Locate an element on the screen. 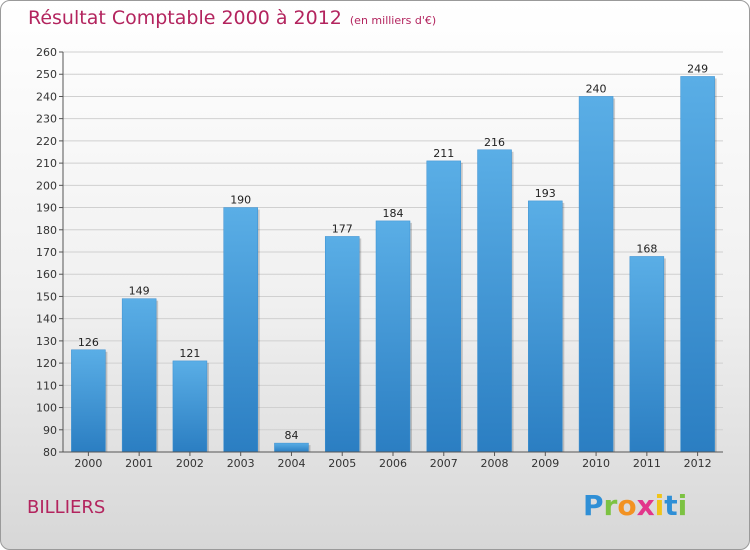 The height and width of the screenshot is (550, 750). x-tick-label: 2005 is located at coordinates (342, 463).